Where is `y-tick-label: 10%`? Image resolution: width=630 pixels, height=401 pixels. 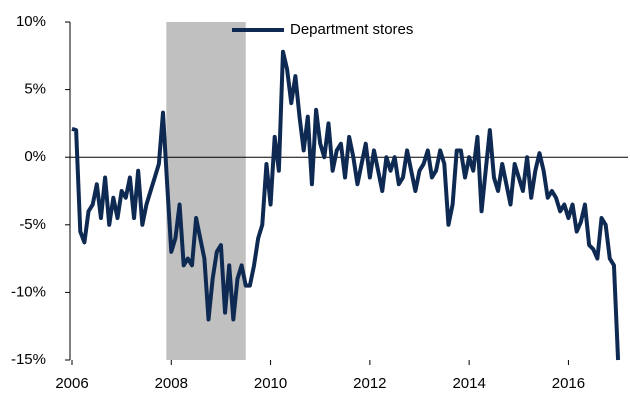
y-tick-label: 10% is located at coordinates (31, 21).